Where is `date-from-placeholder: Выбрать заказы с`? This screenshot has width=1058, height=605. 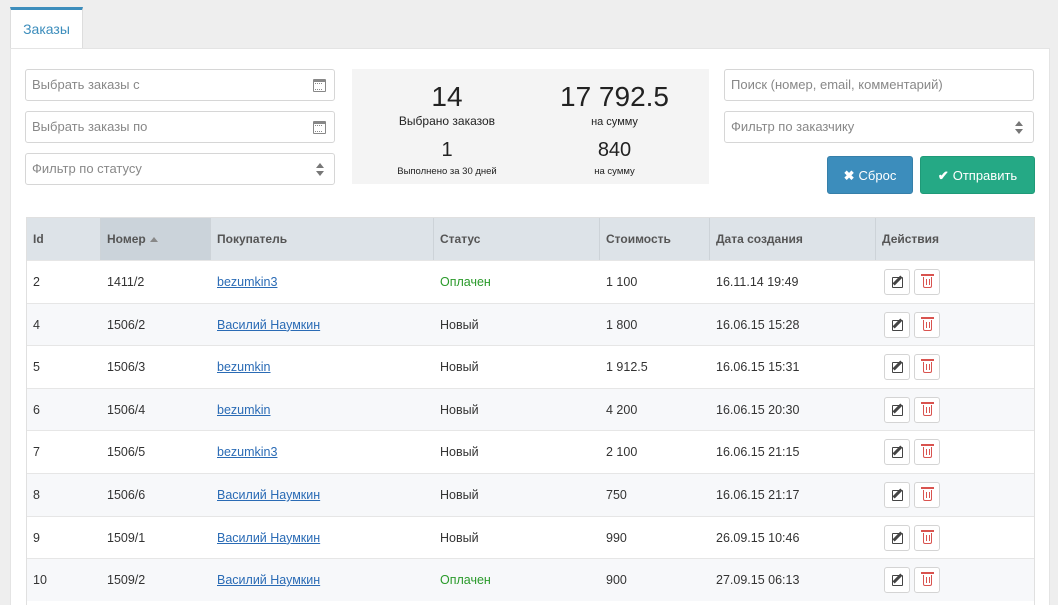
date-from-placeholder: Выбрать заказы с is located at coordinates (86, 84).